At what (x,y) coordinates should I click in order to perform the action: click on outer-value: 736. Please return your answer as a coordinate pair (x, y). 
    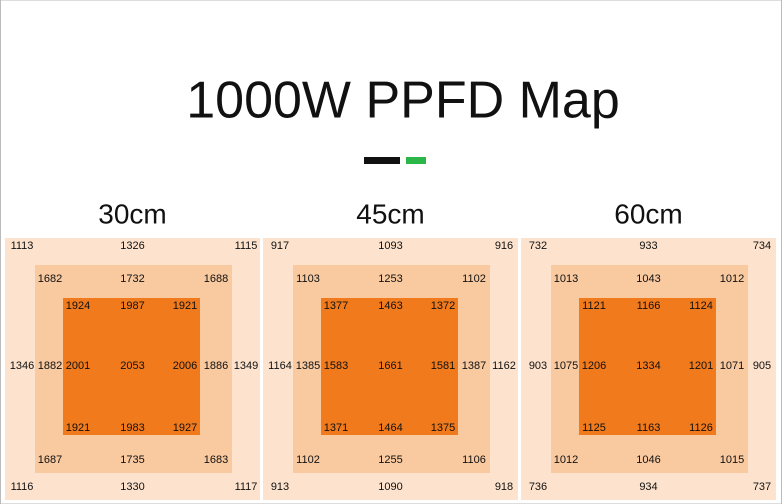
    Looking at the image, I should click on (538, 487).